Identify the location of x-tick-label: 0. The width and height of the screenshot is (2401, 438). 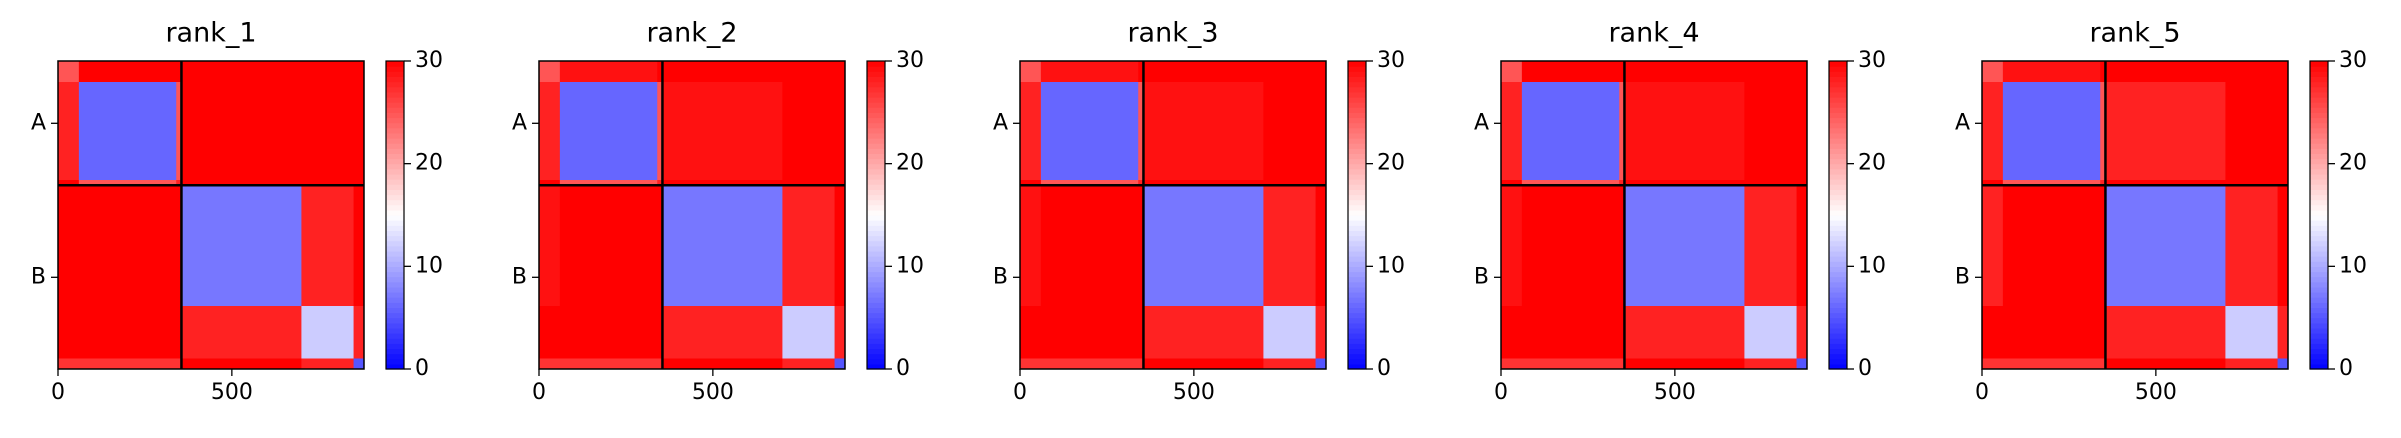
(1982, 392).